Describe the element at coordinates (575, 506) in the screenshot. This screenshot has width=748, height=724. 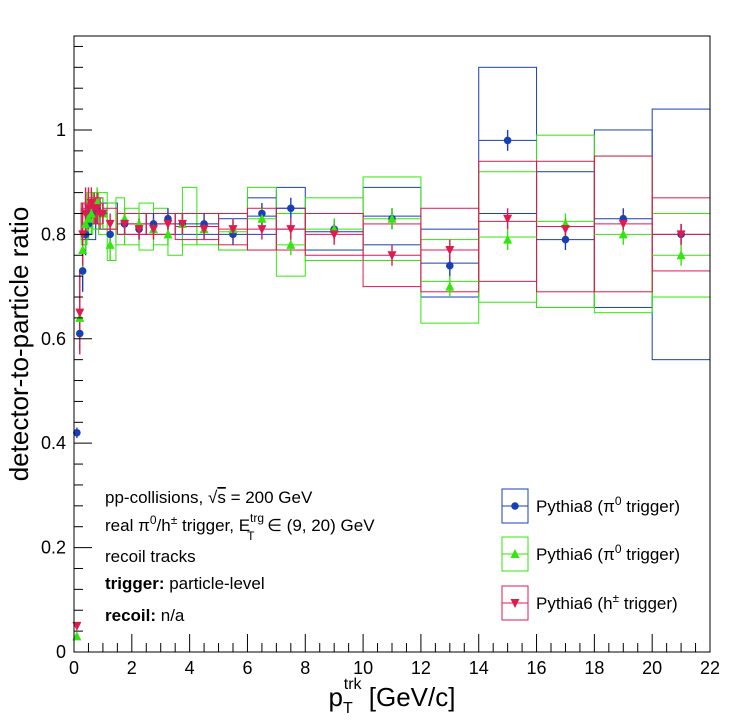
I see `legend-label-pythia8-pi0-pre: Pythia8 (π` at that location.